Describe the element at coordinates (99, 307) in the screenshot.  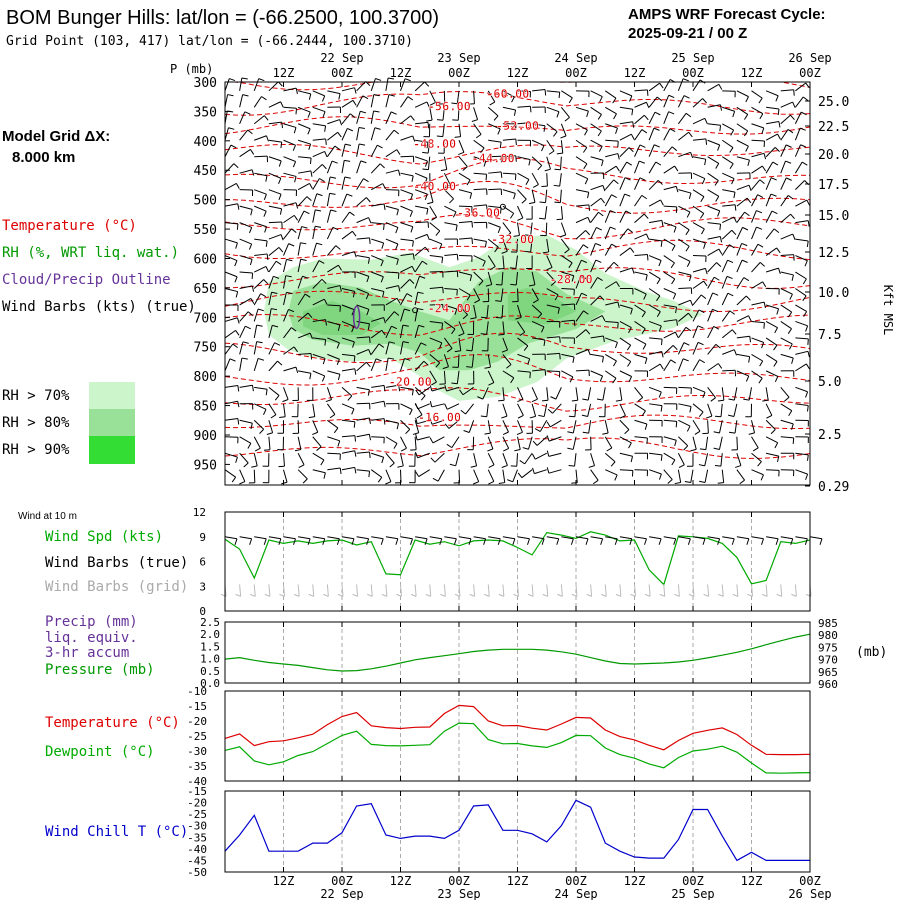
I see `legend-wind-barbs: Wind Barbs (kts) (true)` at that location.